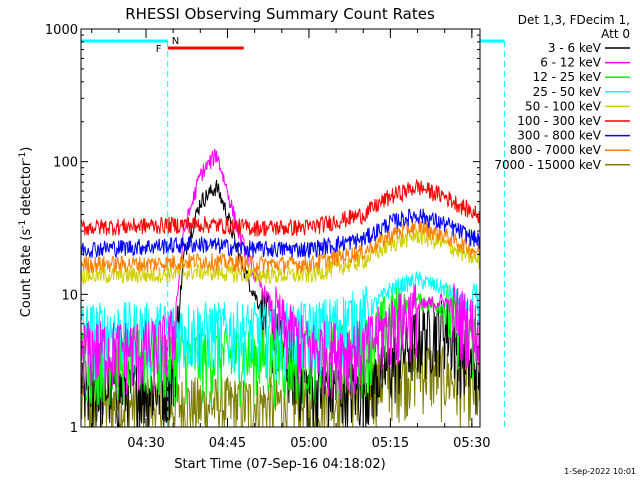 This screenshot has width=640, height=480. Describe the element at coordinates (74, 428) in the screenshot. I see `y-tick-label: 1` at that location.